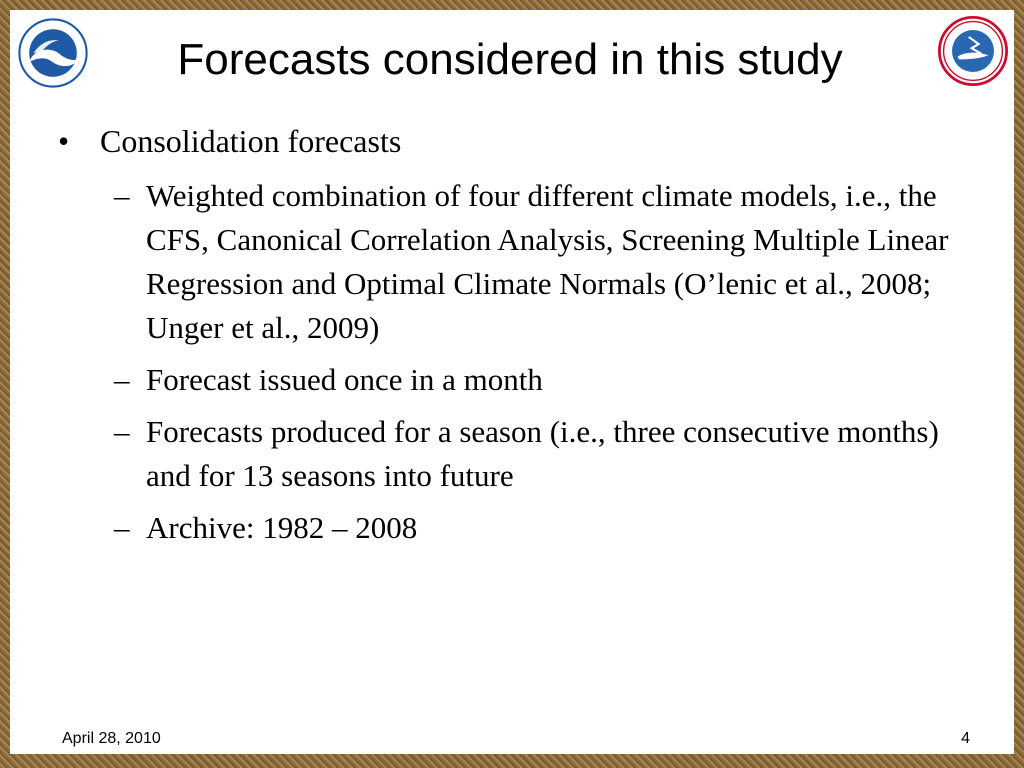 This screenshot has height=768, width=1024. What do you see at coordinates (282, 528) in the screenshot?
I see `subitem-text: Archive: 1982 – 2008` at bounding box center [282, 528].